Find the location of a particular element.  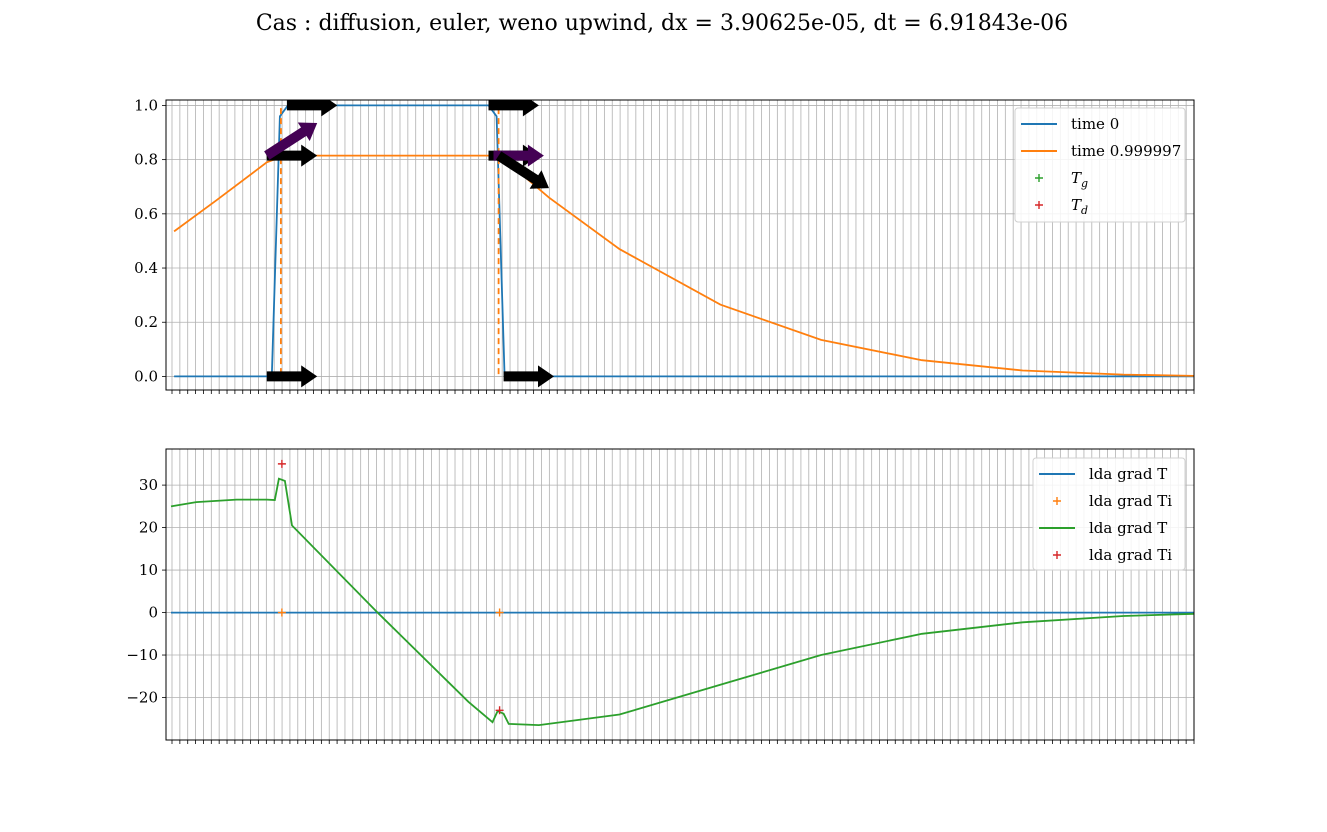

y-tick-label: 30 is located at coordinates (148, 485).